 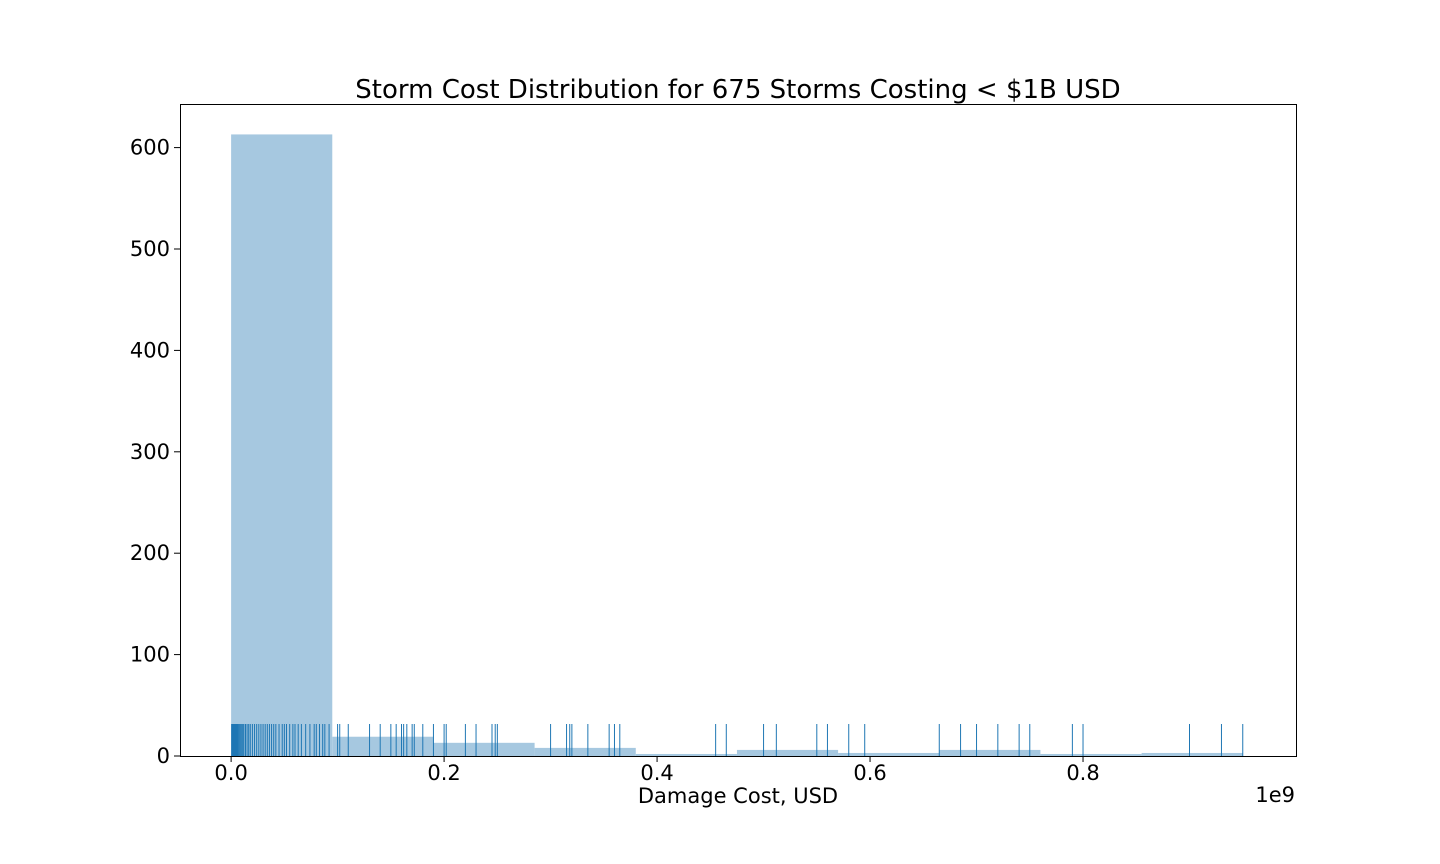 What do you see at coordinates (443, 773) in the screenshot?
I see `x-tick-label: 0.2` at bounding box center [443, 773].